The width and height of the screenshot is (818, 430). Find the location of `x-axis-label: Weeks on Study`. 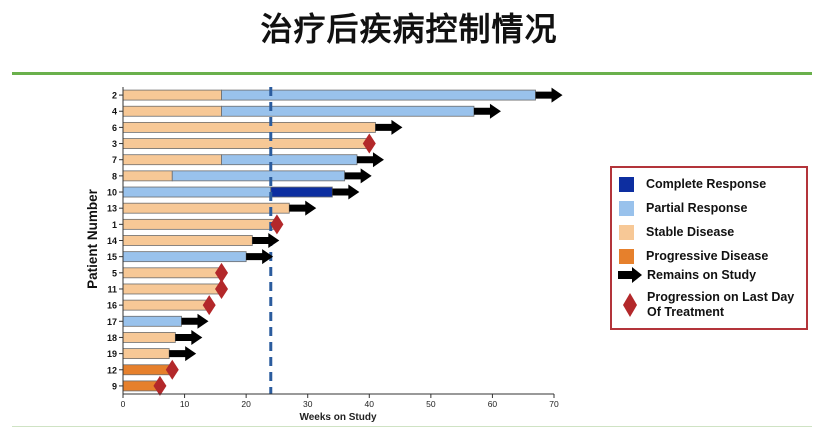

x-axis-label: Weeks on Study is located at coordinates (337, 417).